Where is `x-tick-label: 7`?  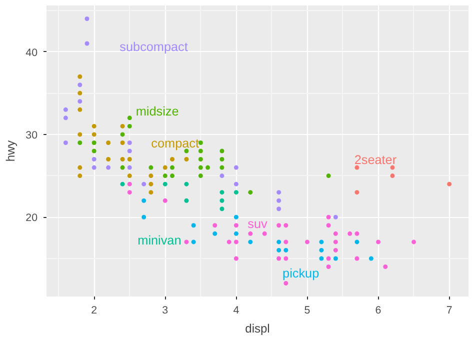
x-tick-label: 7 is located at coordinates (449, 310).